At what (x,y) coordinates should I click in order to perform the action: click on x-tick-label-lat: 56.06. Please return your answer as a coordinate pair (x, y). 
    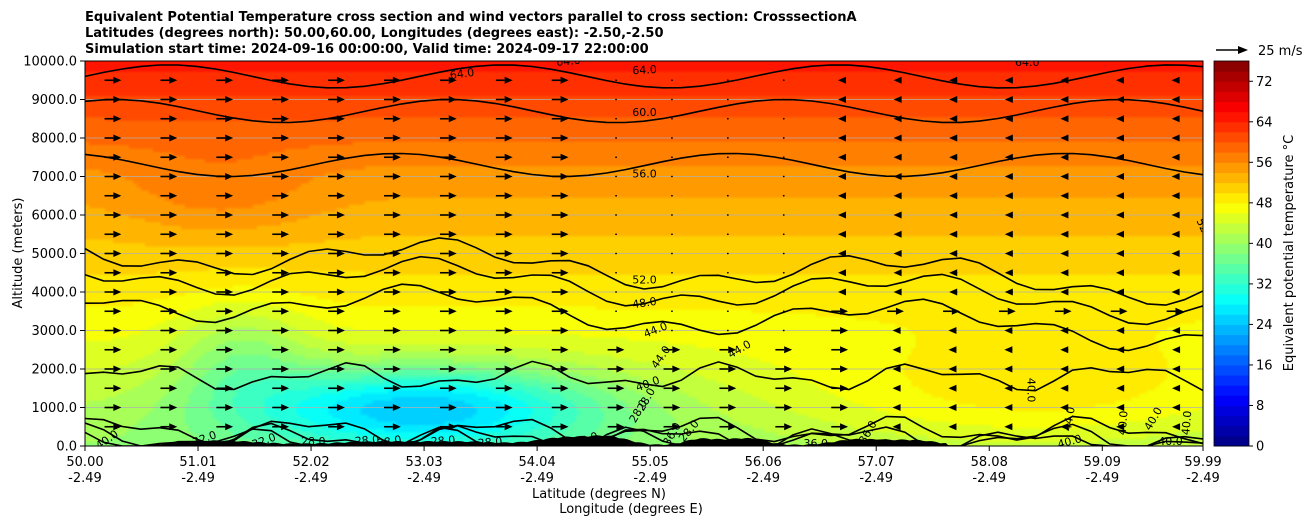
    Looking at the image, I should click on (763, 462).